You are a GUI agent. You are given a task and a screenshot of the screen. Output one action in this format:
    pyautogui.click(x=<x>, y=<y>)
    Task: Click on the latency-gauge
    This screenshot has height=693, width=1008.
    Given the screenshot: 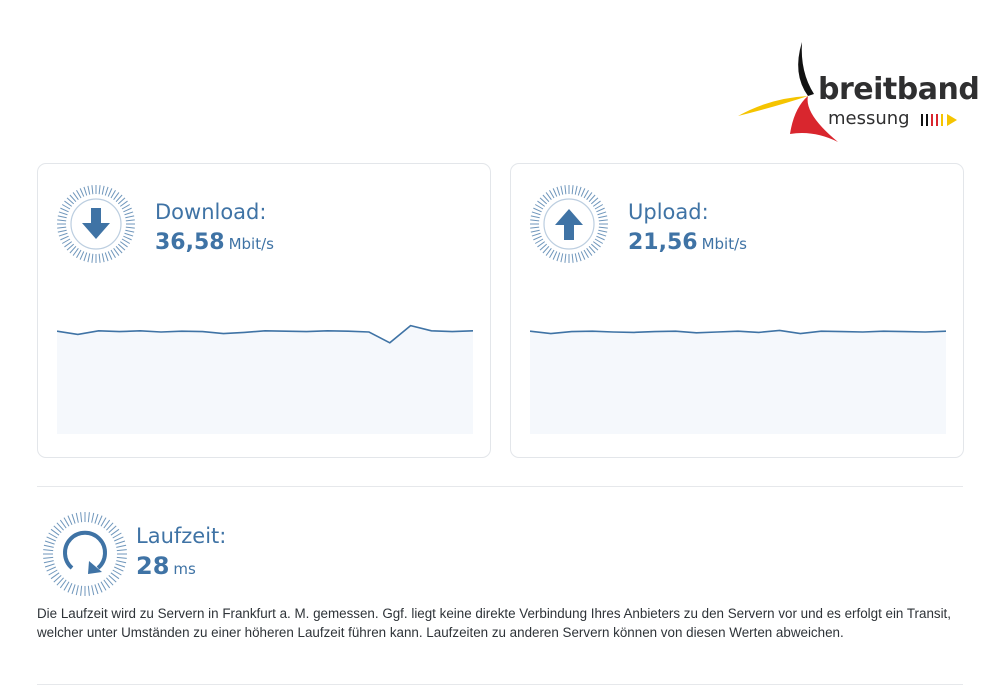 What is the action you would take?
    pyautogui.click(x=85, y=554)
    